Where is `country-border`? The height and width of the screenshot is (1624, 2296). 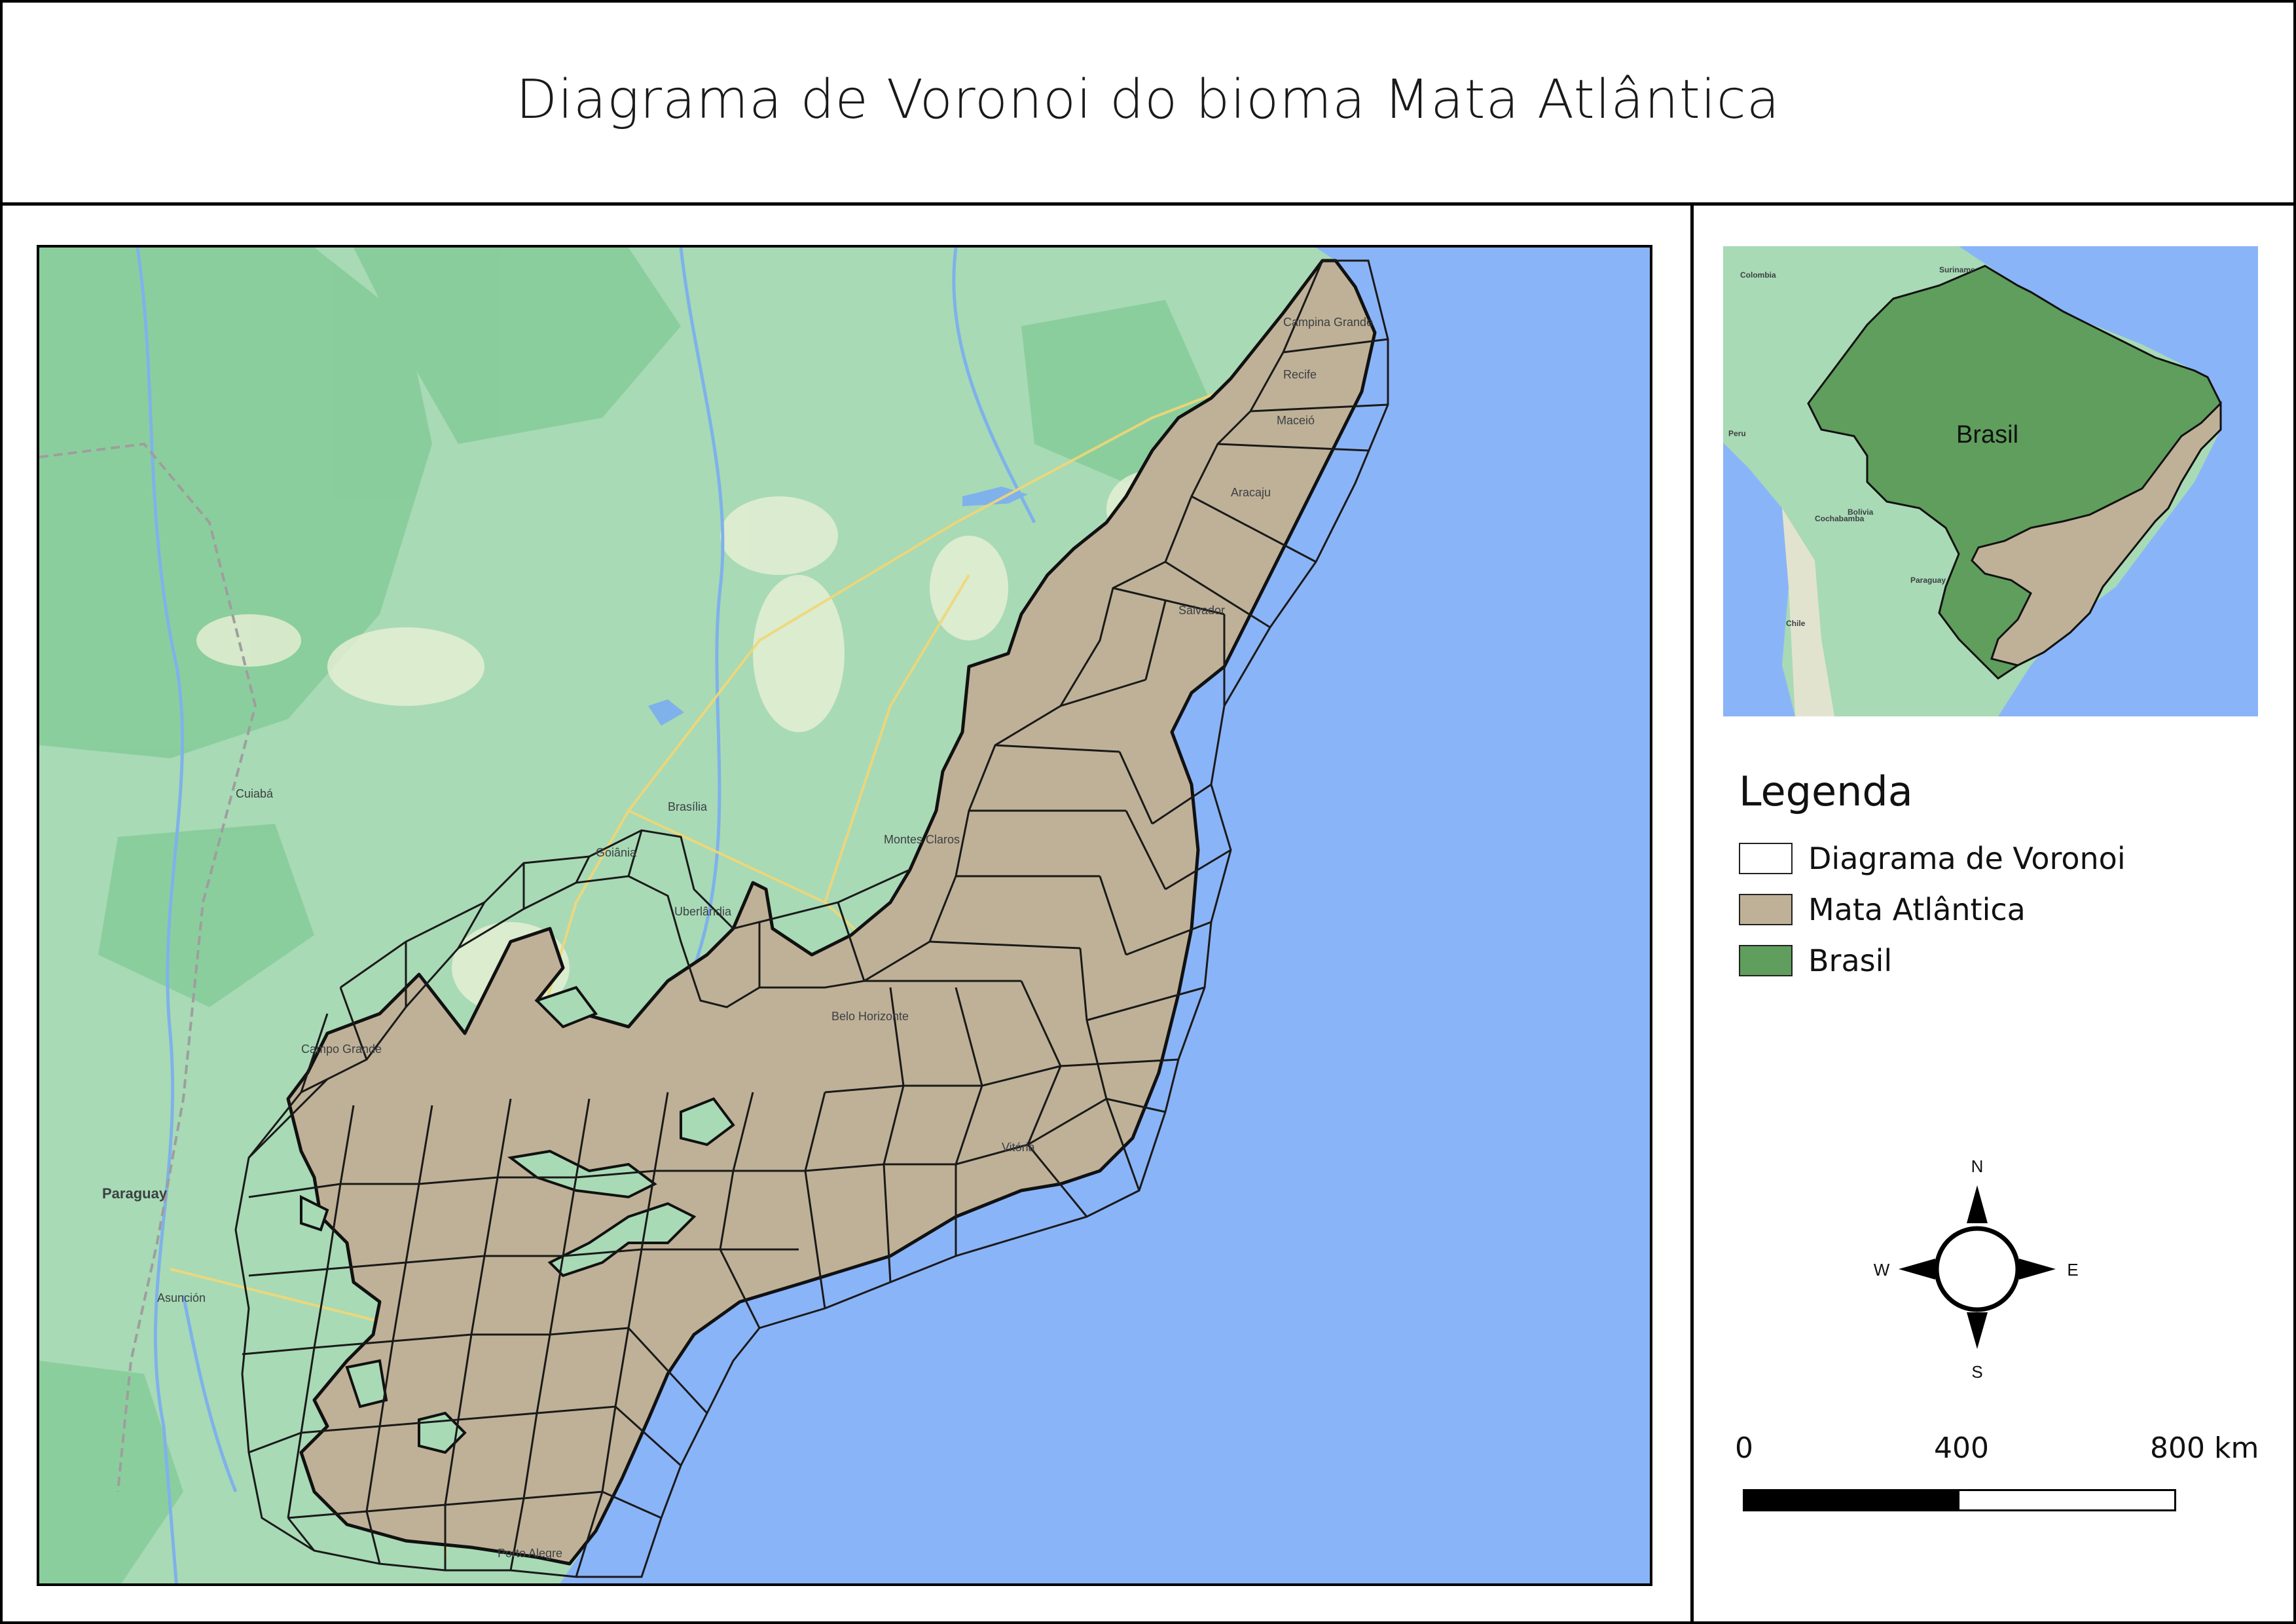
country-border is located at coordinates (148, 967).